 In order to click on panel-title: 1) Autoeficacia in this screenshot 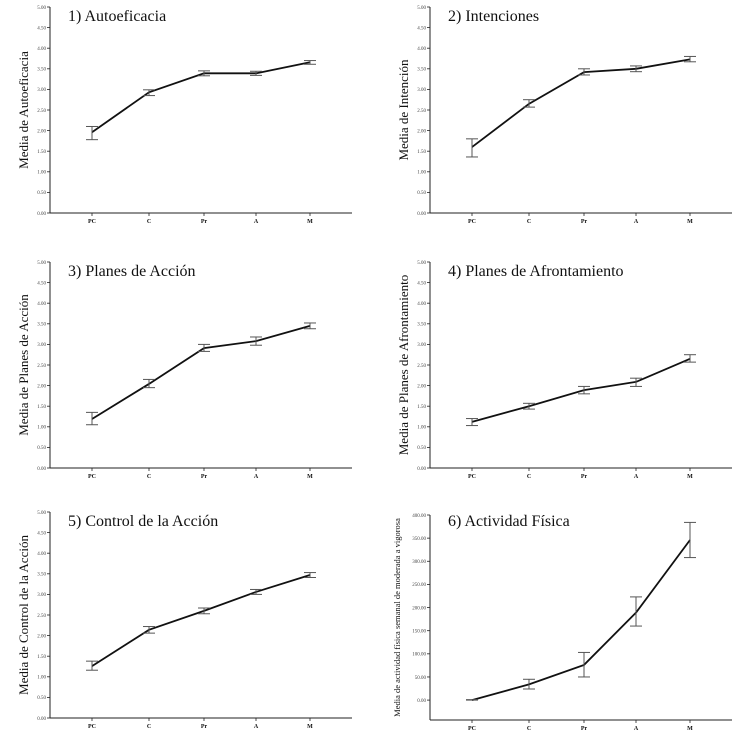, I will do `click(117, 16)`.